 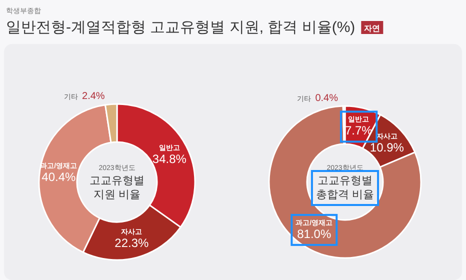 I want to click on data-label: 10.9%, so click(x=387, y=147).